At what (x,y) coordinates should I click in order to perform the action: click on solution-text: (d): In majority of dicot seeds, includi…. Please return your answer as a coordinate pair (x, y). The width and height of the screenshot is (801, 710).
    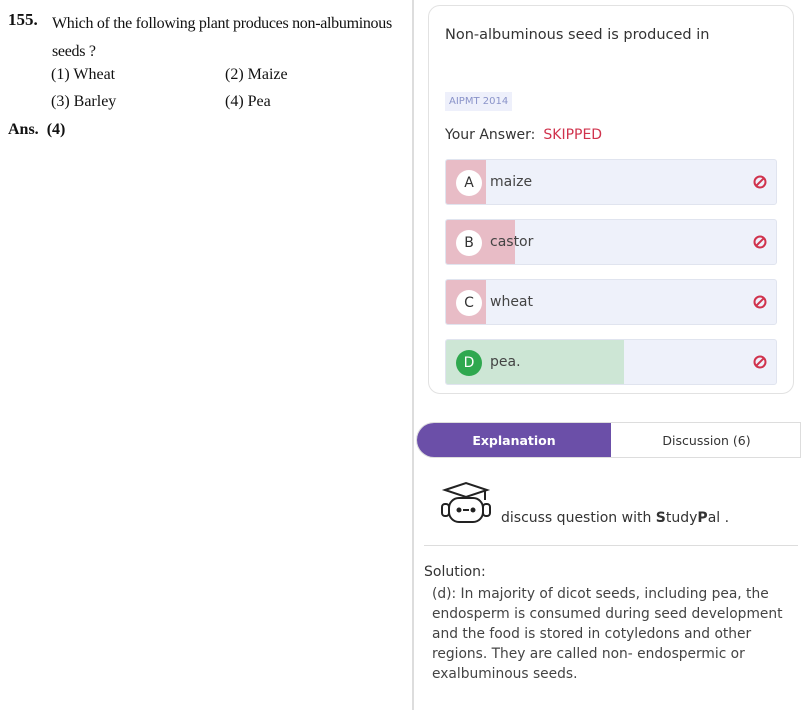
    Looking at the image, I should click on (607, 634).